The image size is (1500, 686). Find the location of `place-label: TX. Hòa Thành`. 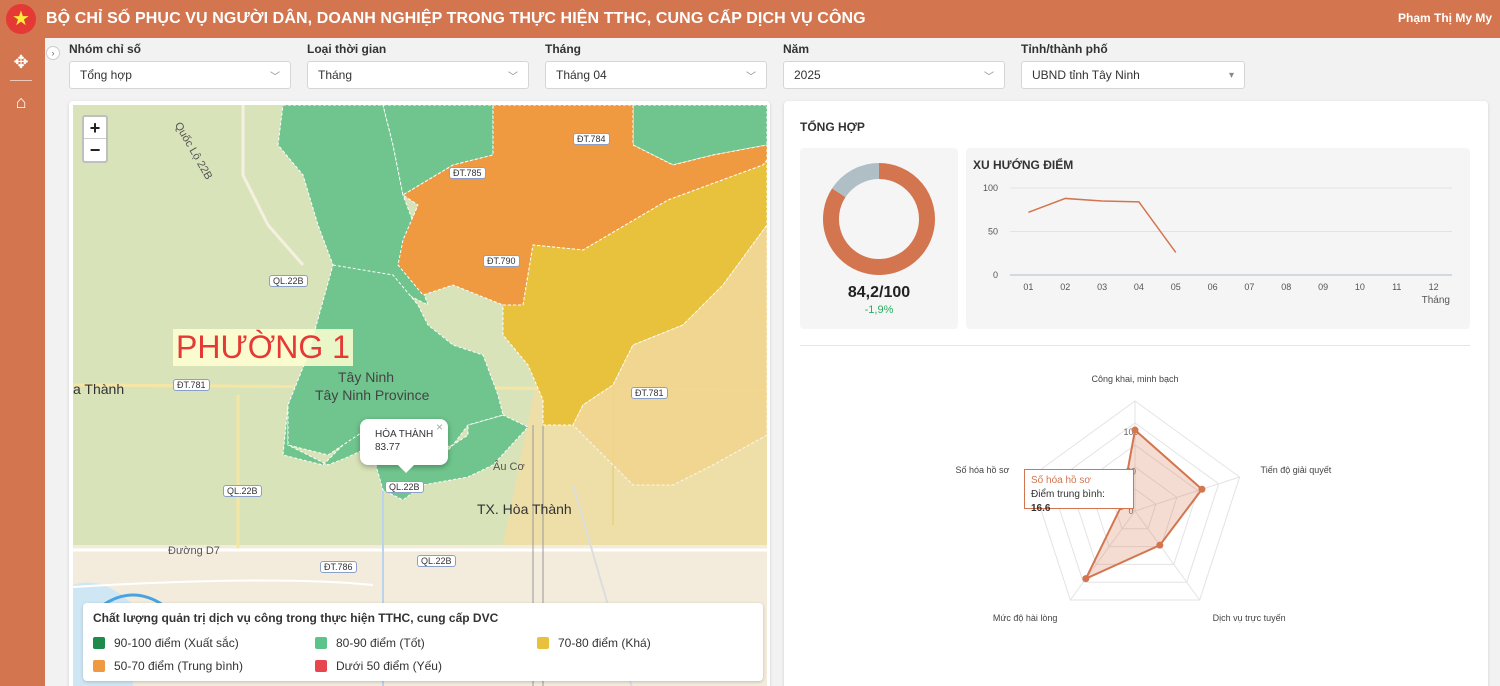

place-label: TX. Hòa Thành is located at coordinates (524, 509).